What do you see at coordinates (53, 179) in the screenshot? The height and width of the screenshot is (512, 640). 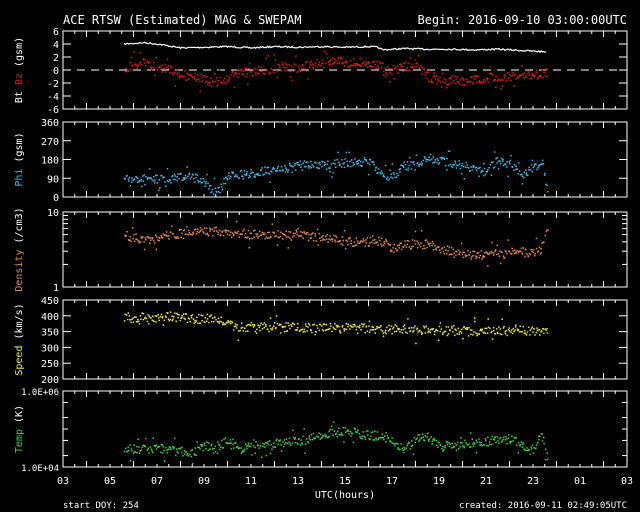 I see `y-tick-label: 90` at bounding box center [53, 179].